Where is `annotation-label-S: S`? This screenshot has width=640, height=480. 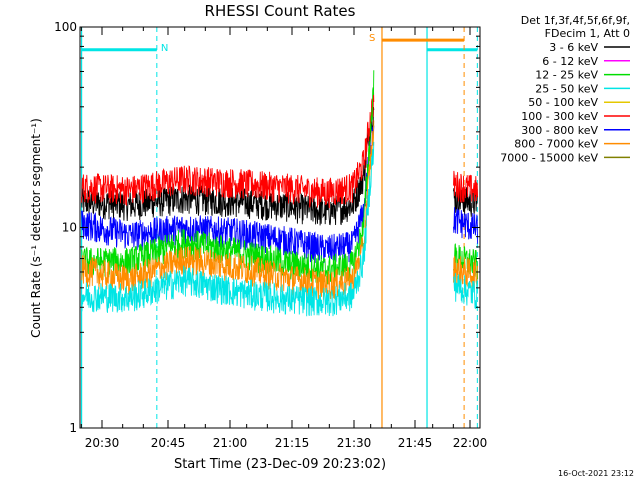 annotation-label-S: S is located at coordinates (372, 38).